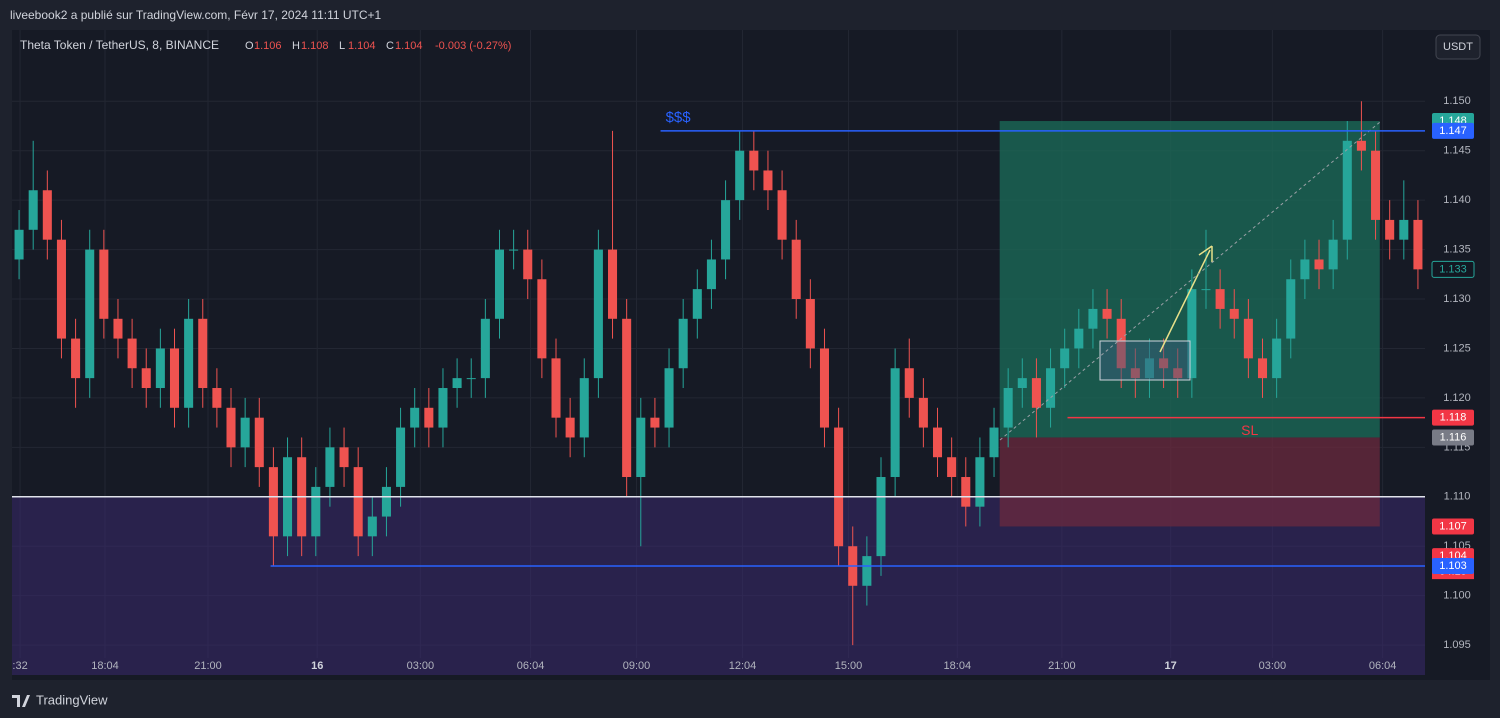 This screenshot has width=1500, height=718. I want to click on stop-label: SL, so click(1249, 430).